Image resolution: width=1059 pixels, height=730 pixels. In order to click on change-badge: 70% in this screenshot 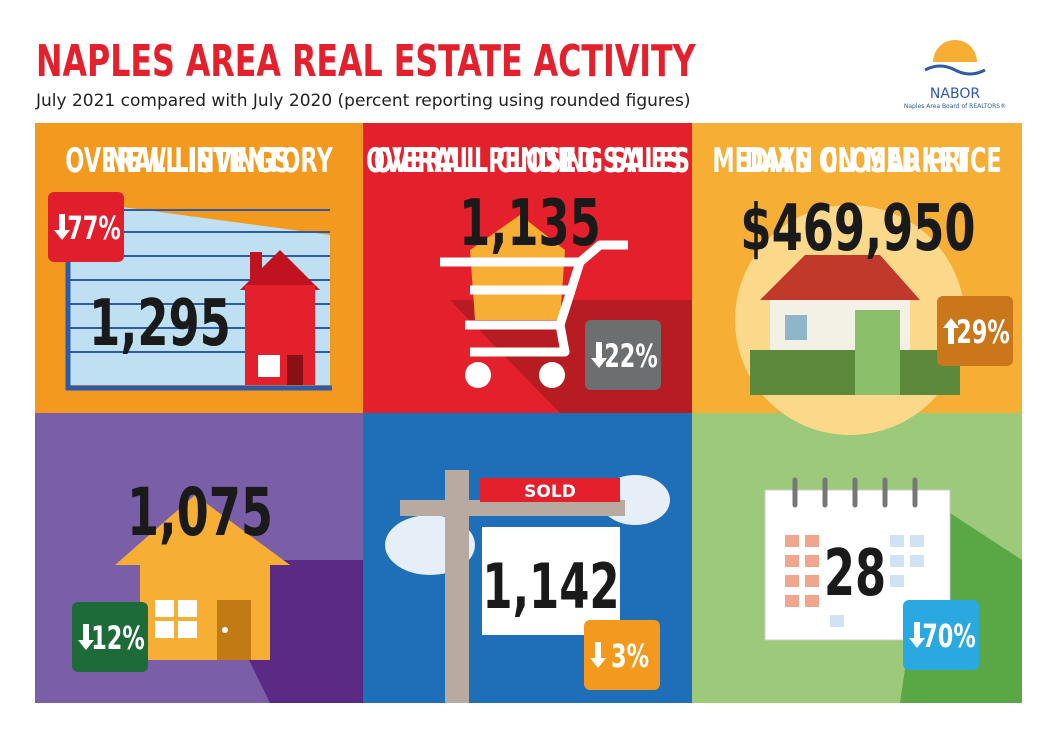, I will do `click(941, 635)`.